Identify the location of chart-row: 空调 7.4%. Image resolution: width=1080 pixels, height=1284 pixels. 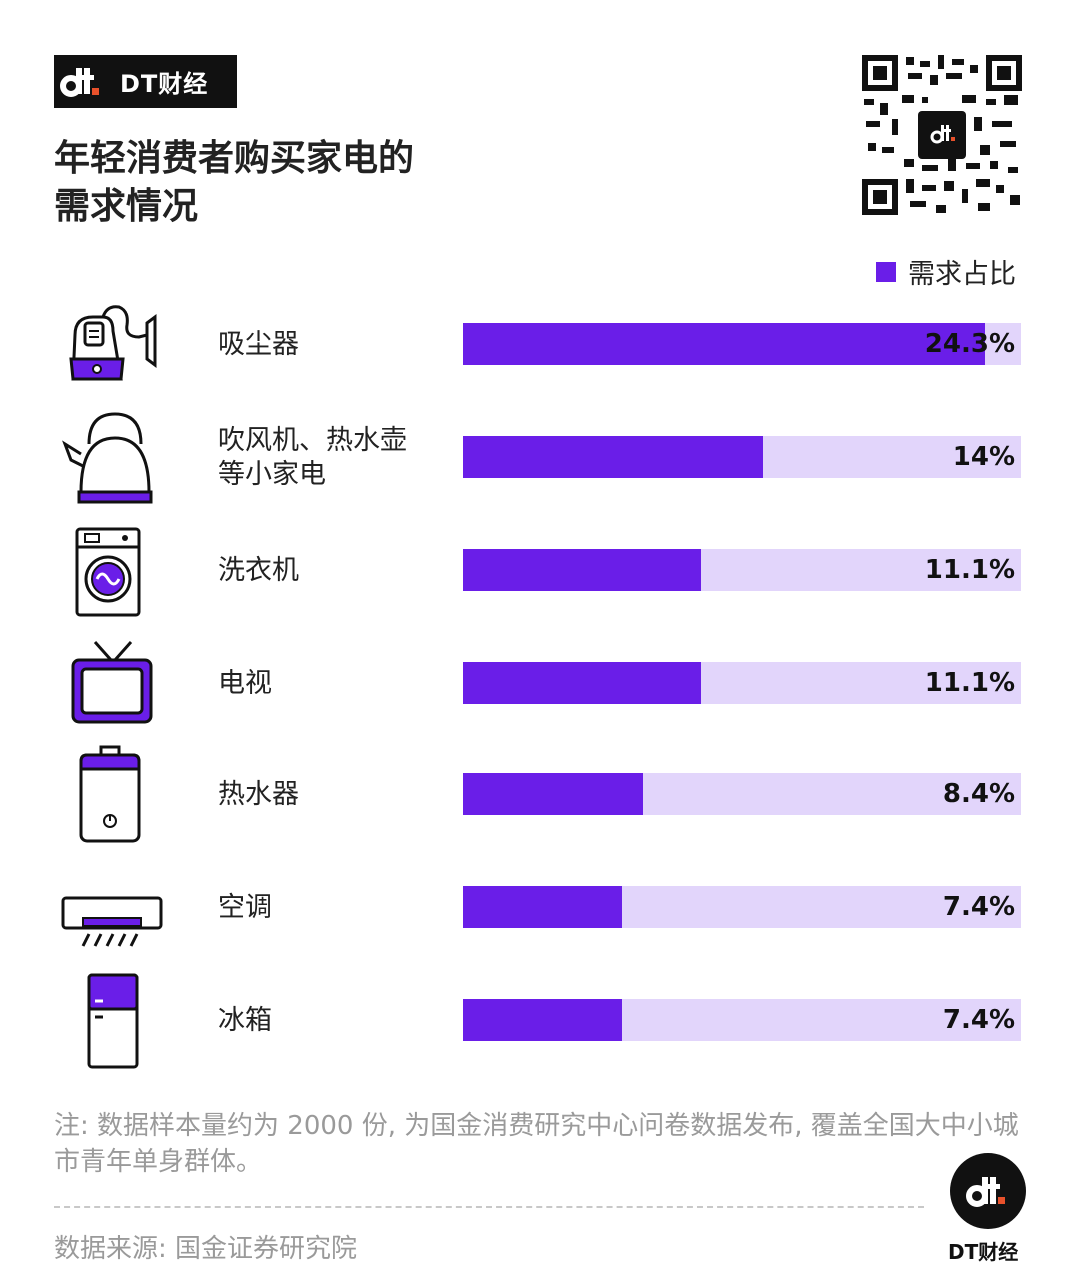
(540, 908).